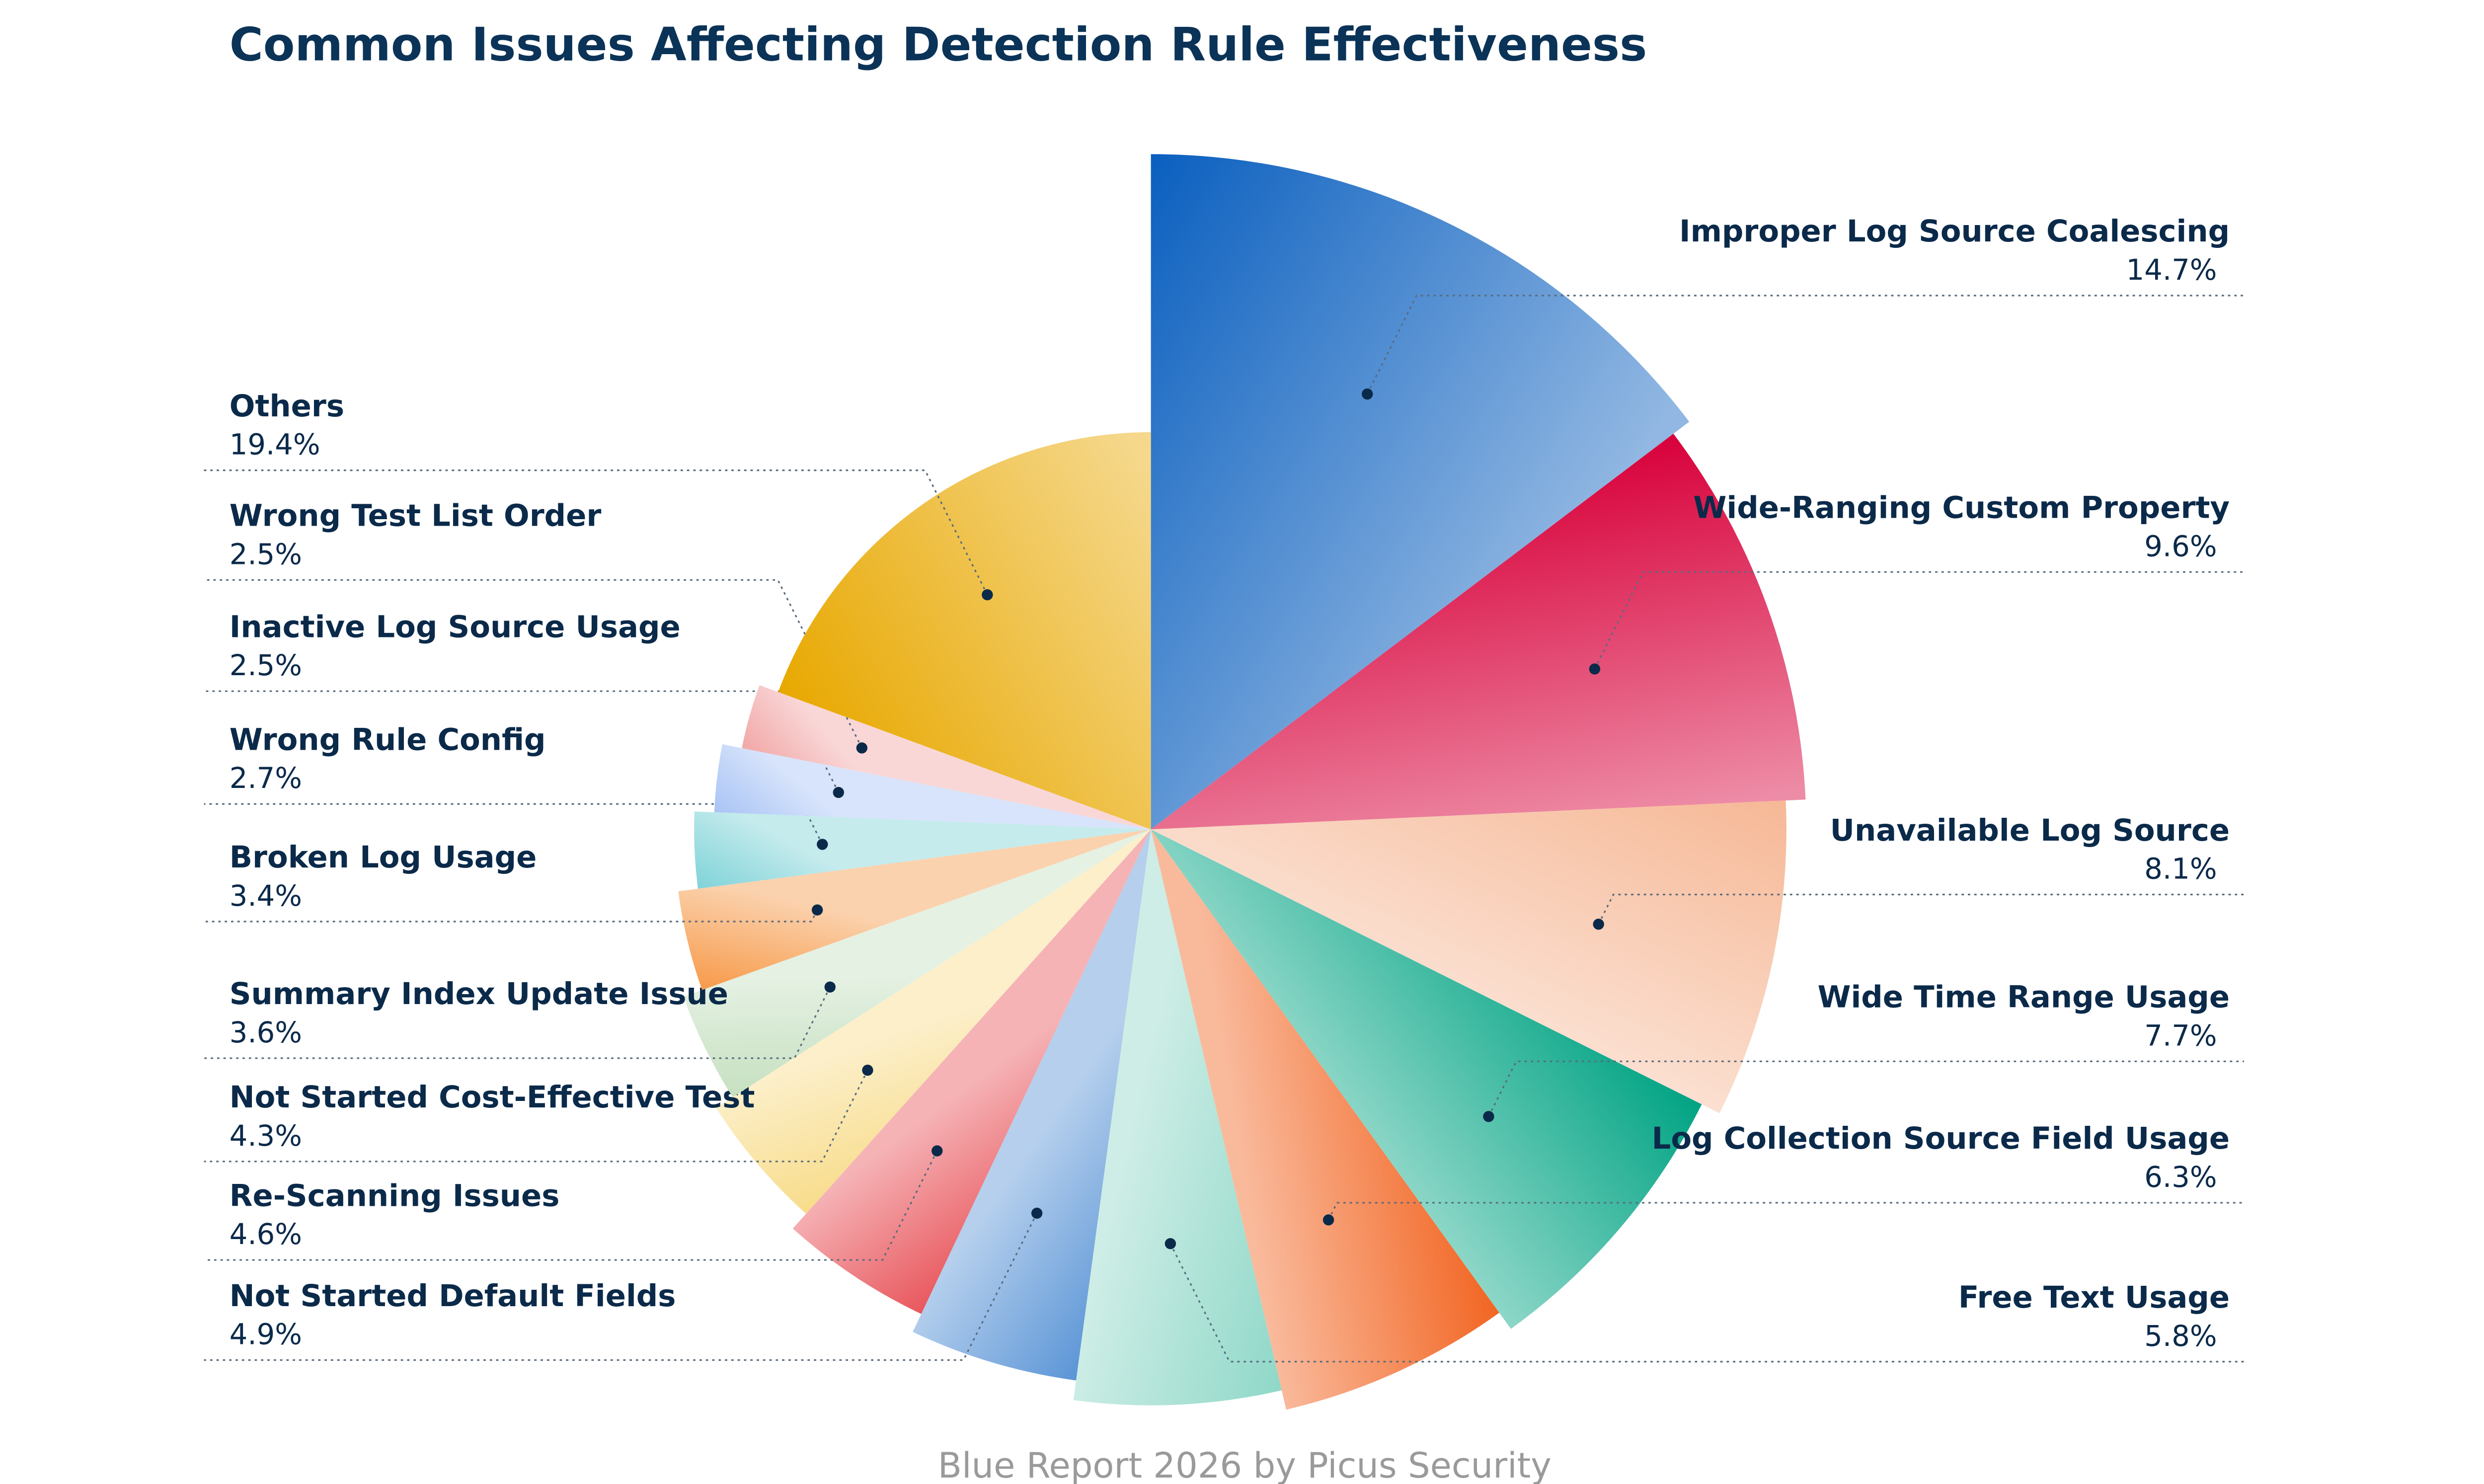 The image size is (2484, 1484). Describe the element at coordinates (1961, 508) in the screenshot. I see `slice-label: Wide-Ranging Custom Property` at that location.